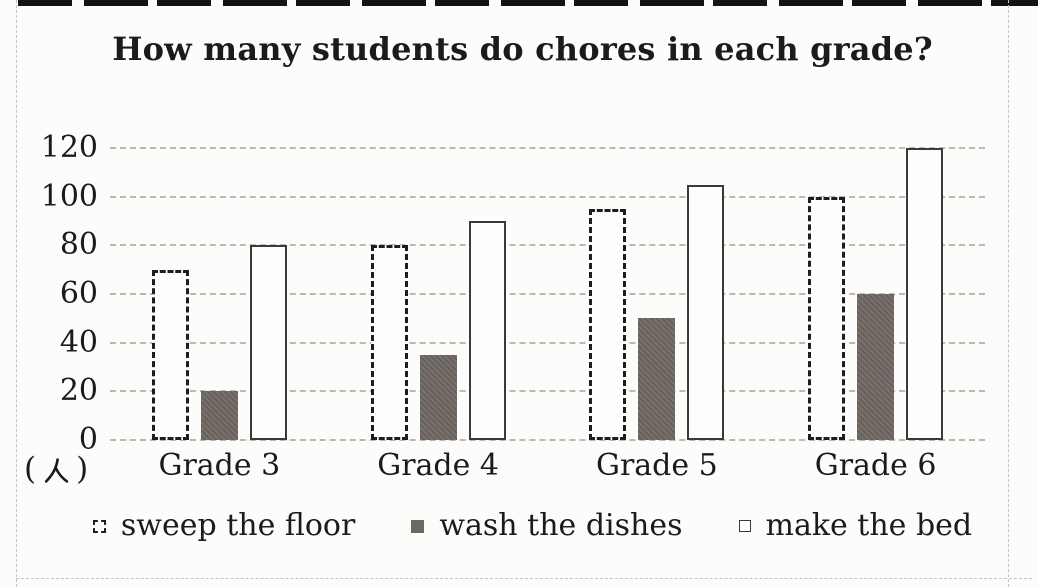 This screenshot has height=587, width=1038. What do you see at coordinates (1008, 293) in the screenshot?
I see `dashed-cut-border-right` at bounding box center [1008, 293].